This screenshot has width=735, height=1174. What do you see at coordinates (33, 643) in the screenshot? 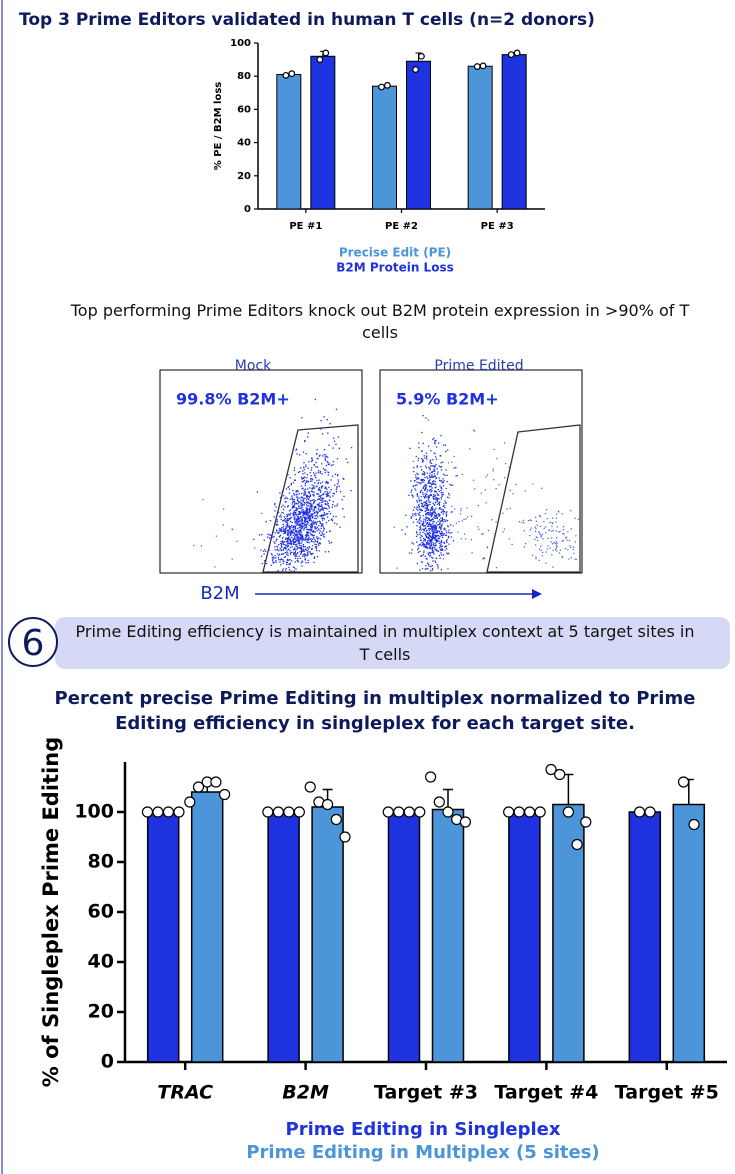
I see `section-number: 6` at bounding box center [33, 643].